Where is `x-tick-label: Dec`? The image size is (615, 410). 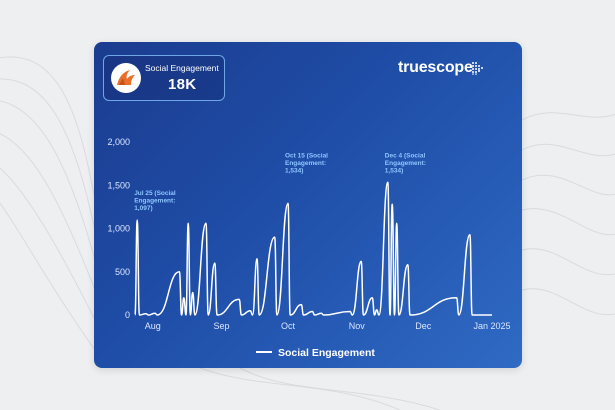
x-tick-label: Dec is located at coordinates (423, 326).